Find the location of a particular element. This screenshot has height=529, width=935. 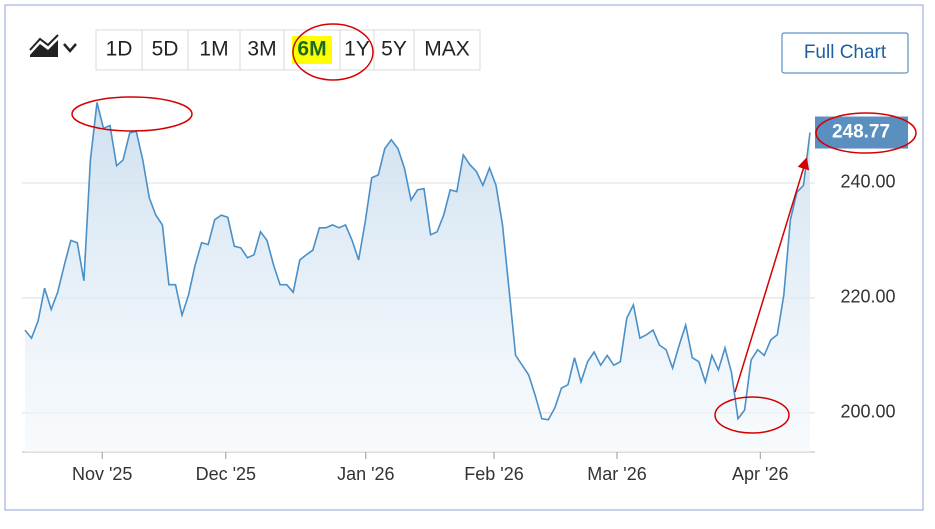

range-button-label: 1D is located at coordinates (119, 49).